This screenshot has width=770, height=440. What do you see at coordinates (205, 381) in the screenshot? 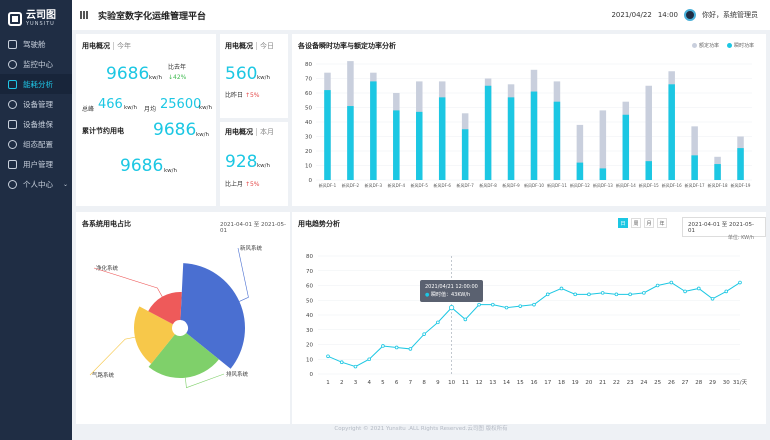
I see `pie-leader-line` at bounding box center [205, 381].